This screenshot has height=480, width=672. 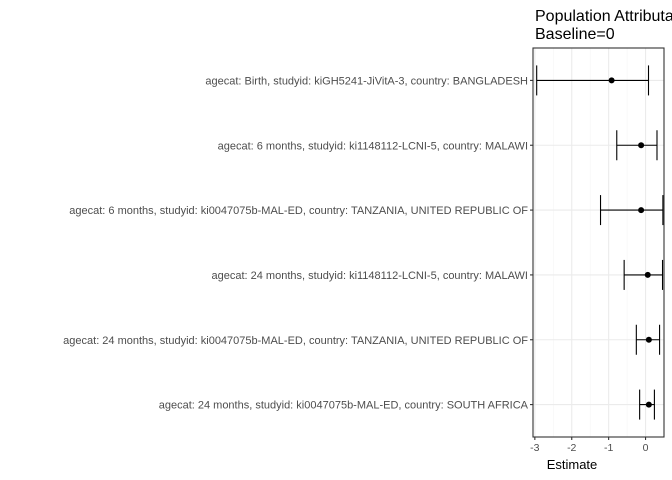 I want to click on plot-marks, so click(x=600, y=242).